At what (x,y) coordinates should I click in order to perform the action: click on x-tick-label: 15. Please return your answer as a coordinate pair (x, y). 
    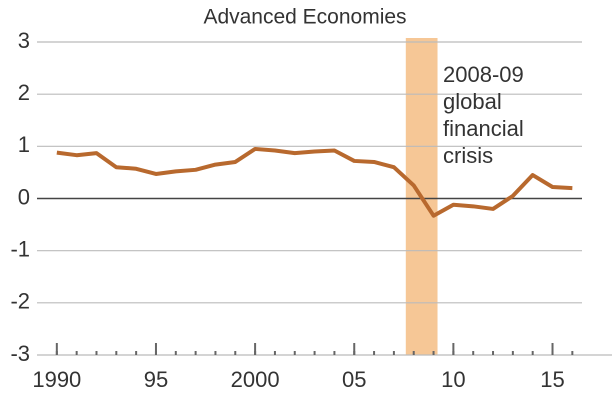
    Looking at the image, I should click on (552, 379).